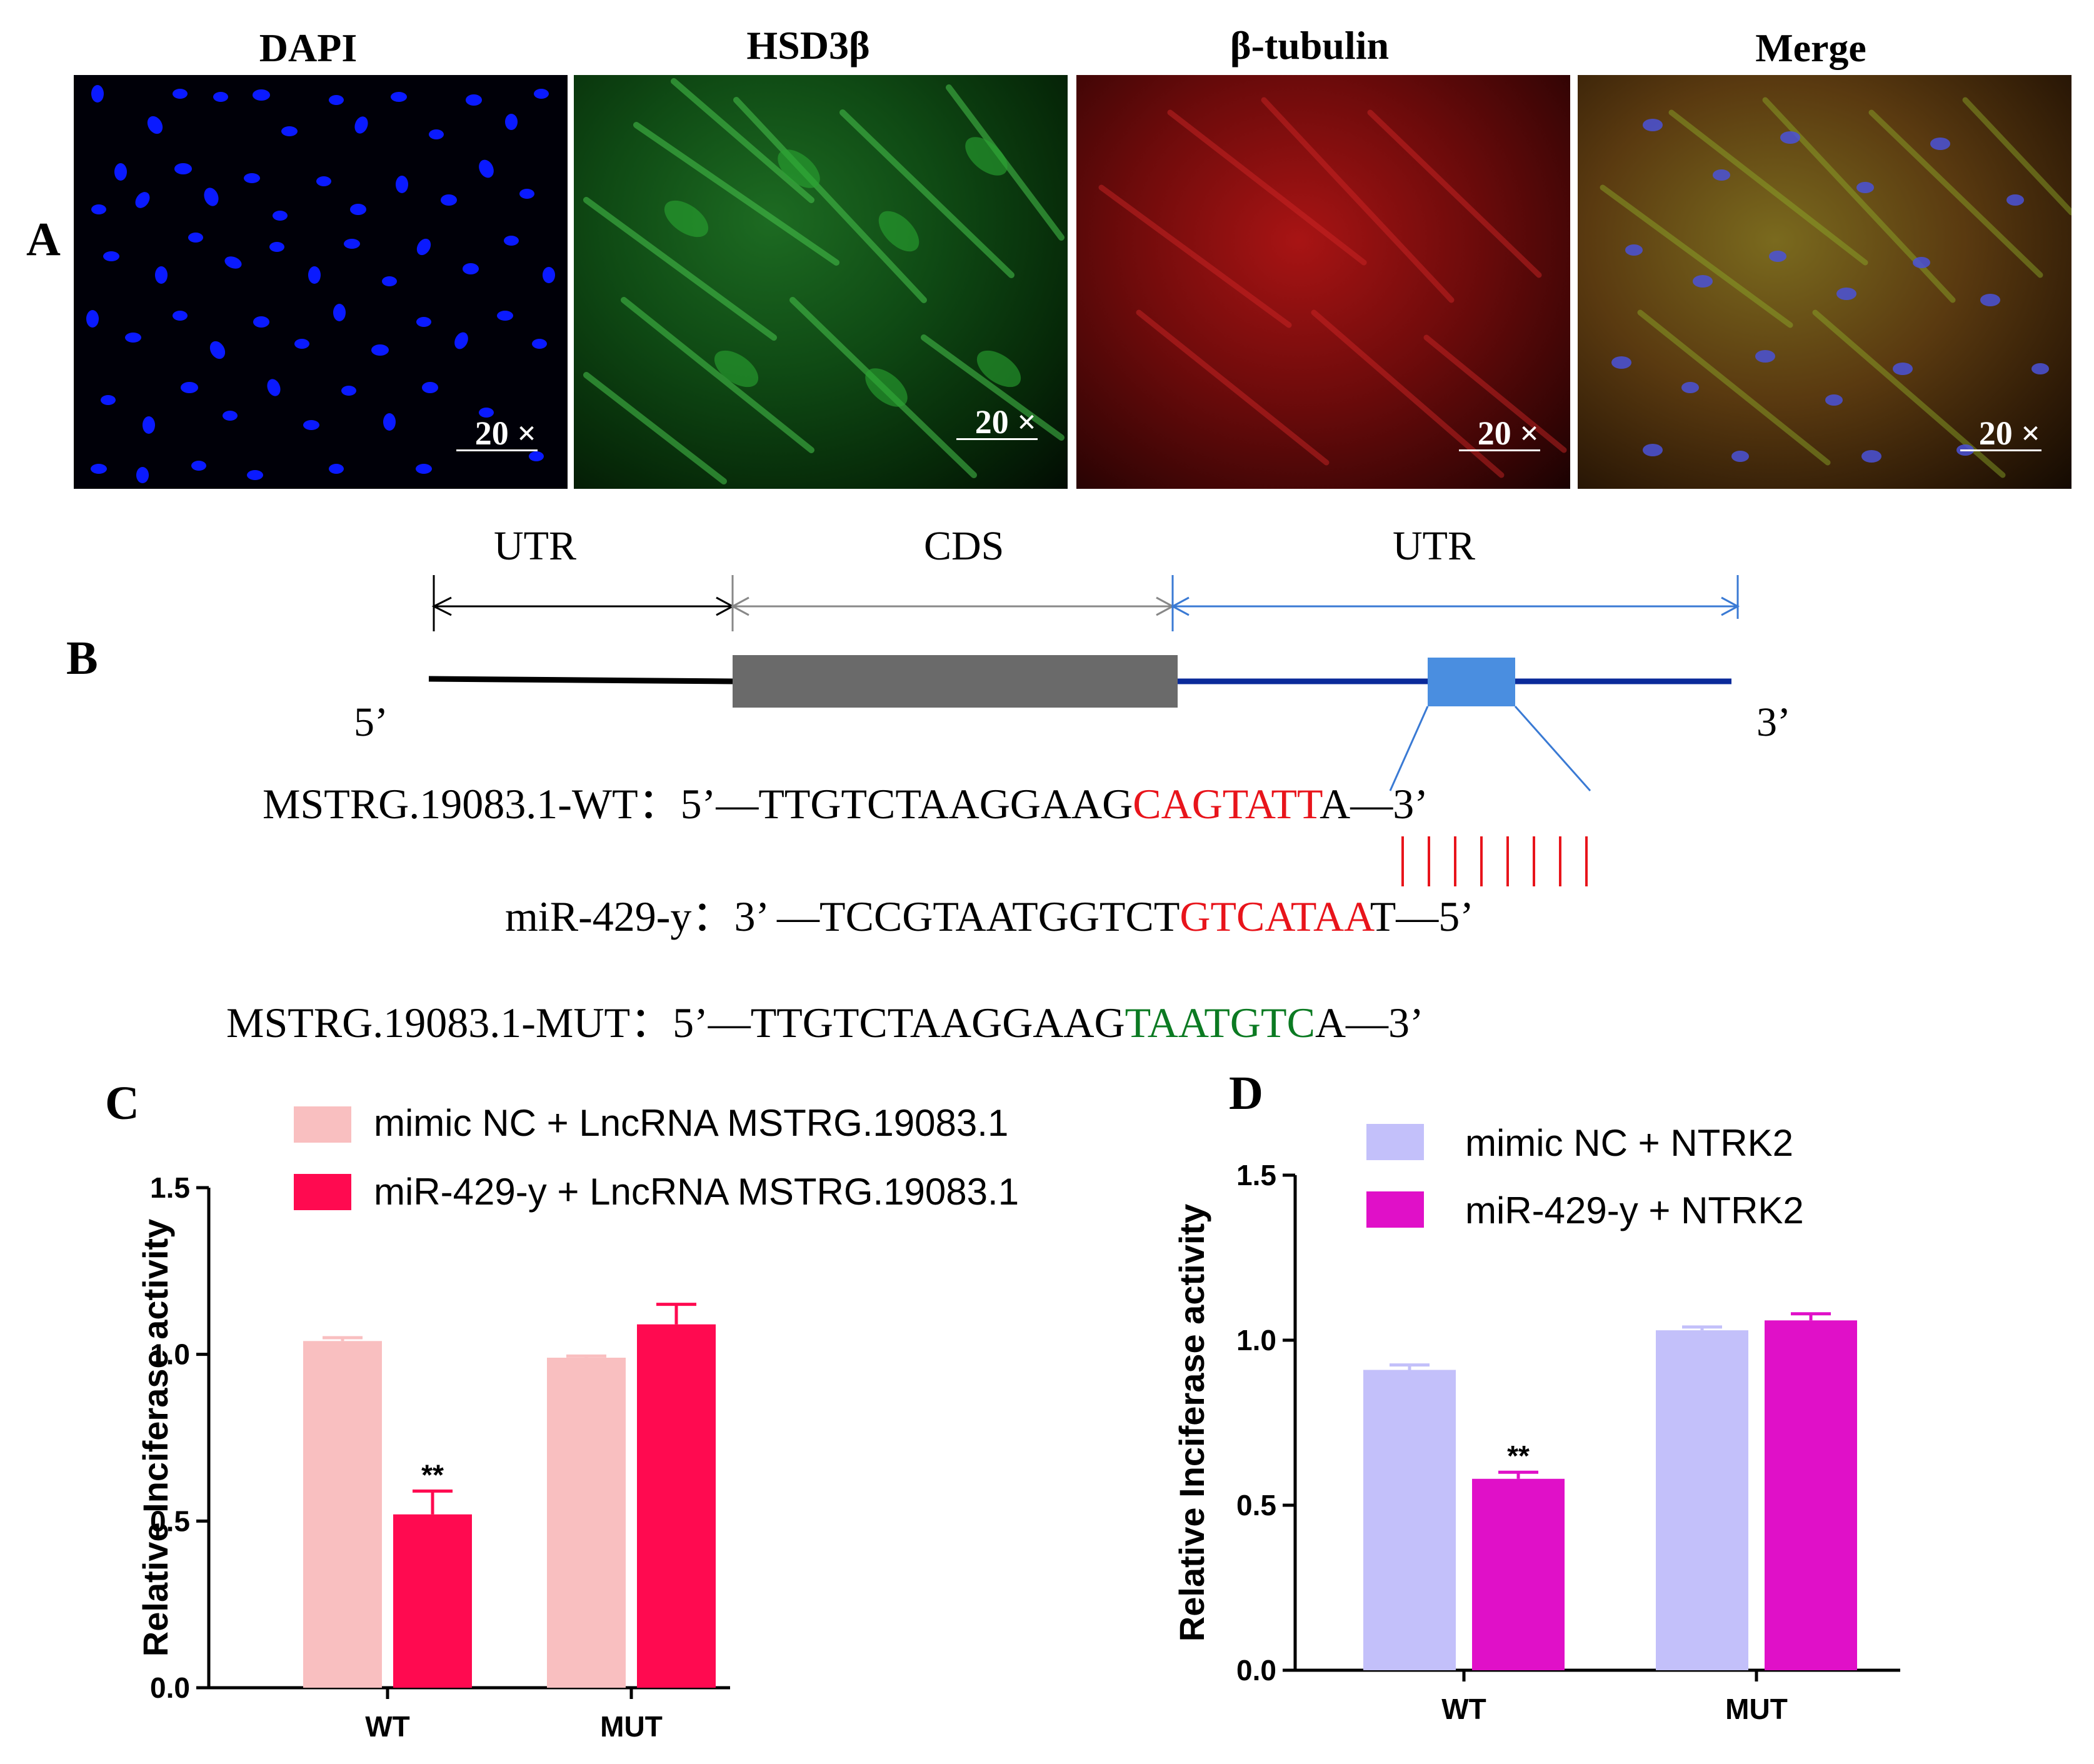  I want to click on panel-label-a: A, so click(43, 239).